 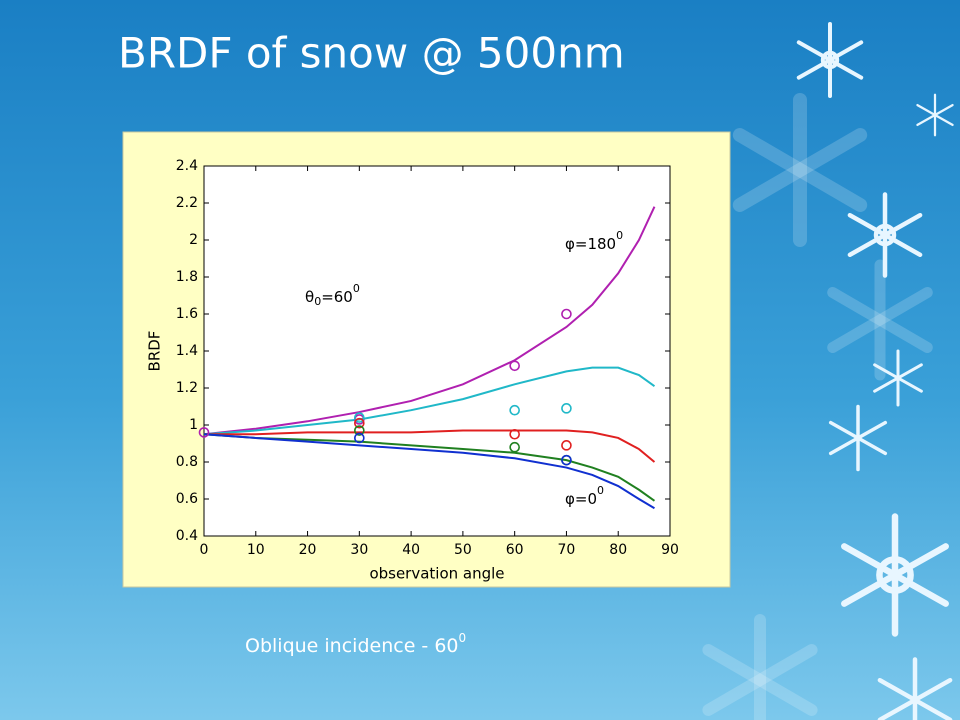 I want to click on x-tick-label: 50, so click(x=463, y=550).